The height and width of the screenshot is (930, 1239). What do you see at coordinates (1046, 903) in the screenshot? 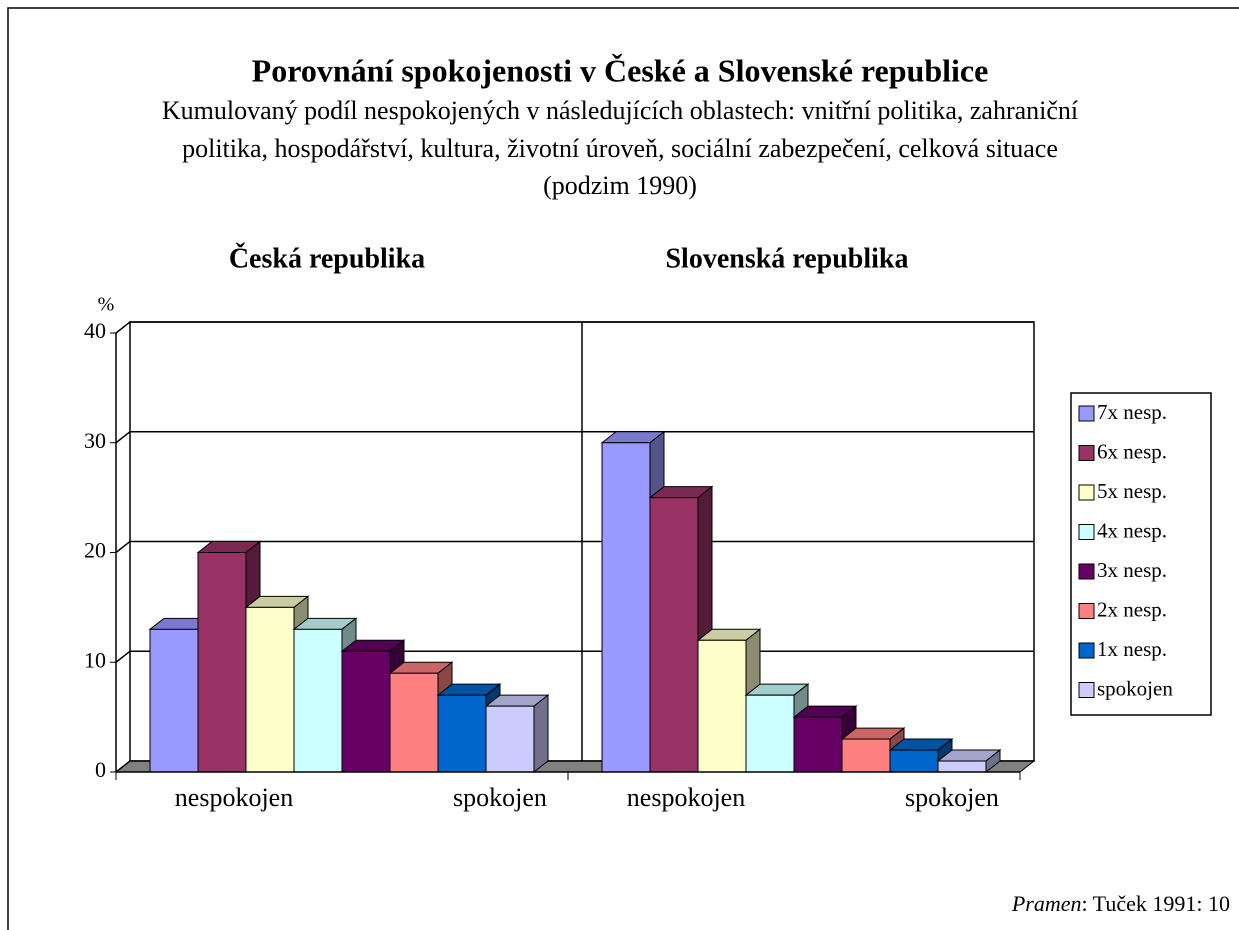
I see `source-label: Pramen` at bounding box center [1046, 903].